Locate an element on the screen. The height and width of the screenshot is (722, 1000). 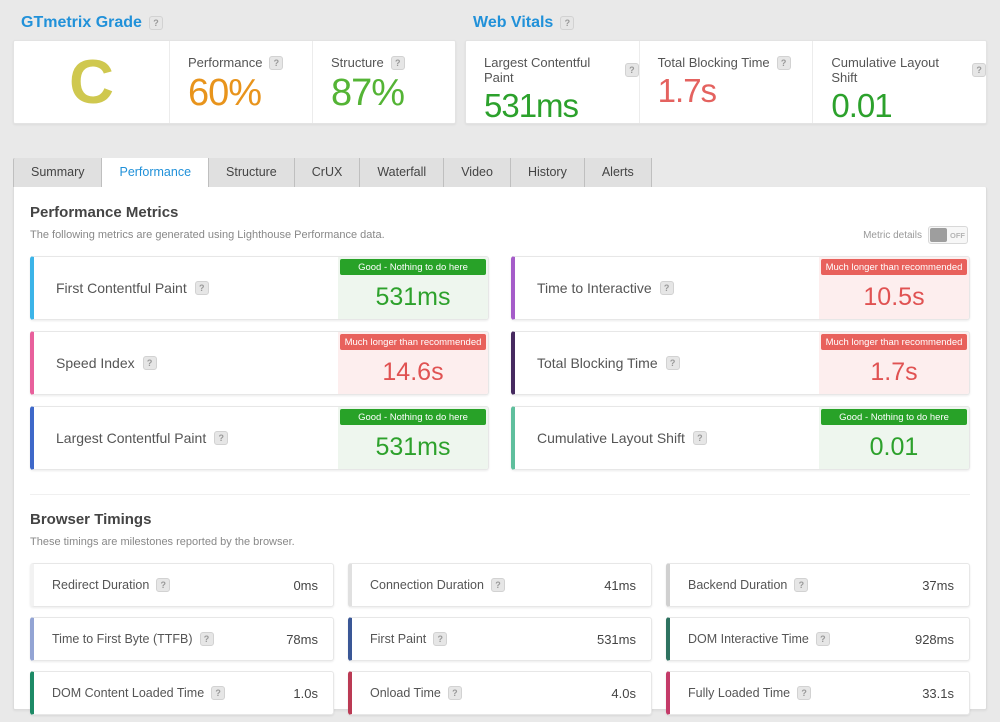
timing-label: DOM Content Loaded Time is located at coordinates (128, 693).